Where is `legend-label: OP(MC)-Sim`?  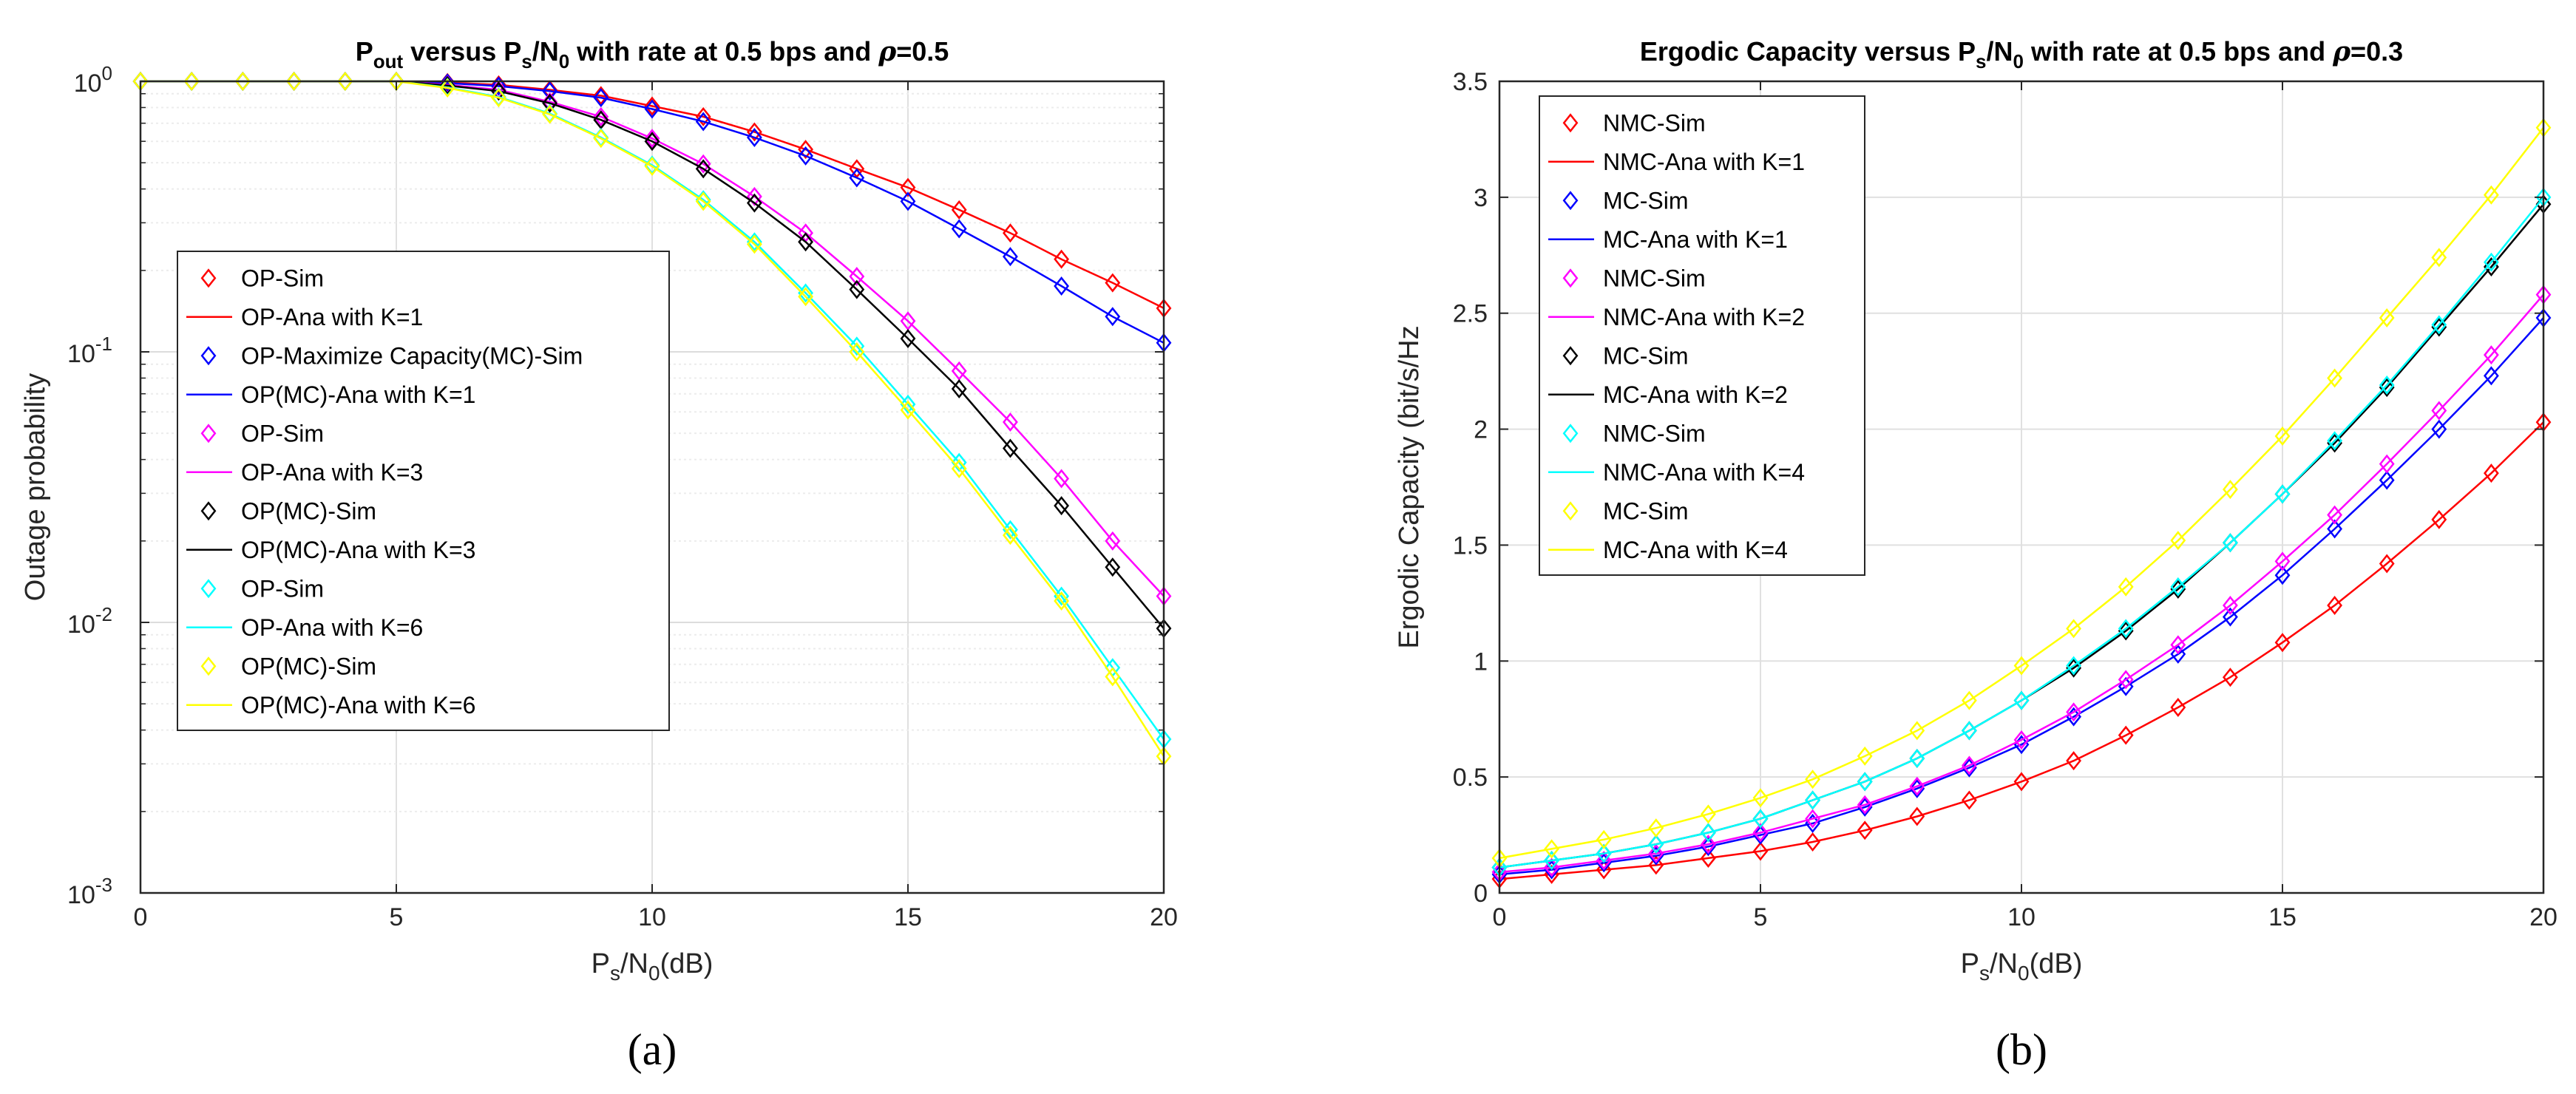
legend-label: OP(MC)-Sim is located at coordinates (308, 510).